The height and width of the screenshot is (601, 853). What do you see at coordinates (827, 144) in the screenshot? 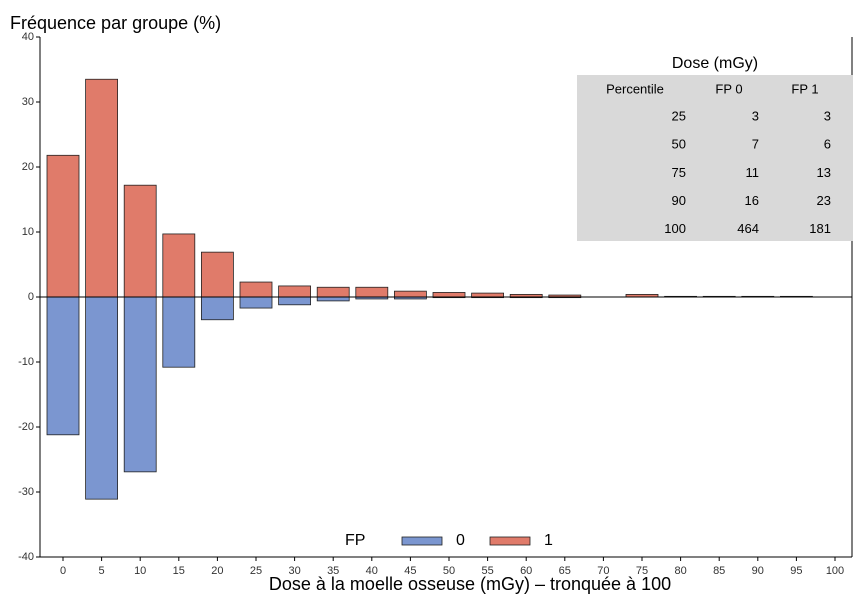
I see `table-cell: 6` at bounding box center [827, 144].